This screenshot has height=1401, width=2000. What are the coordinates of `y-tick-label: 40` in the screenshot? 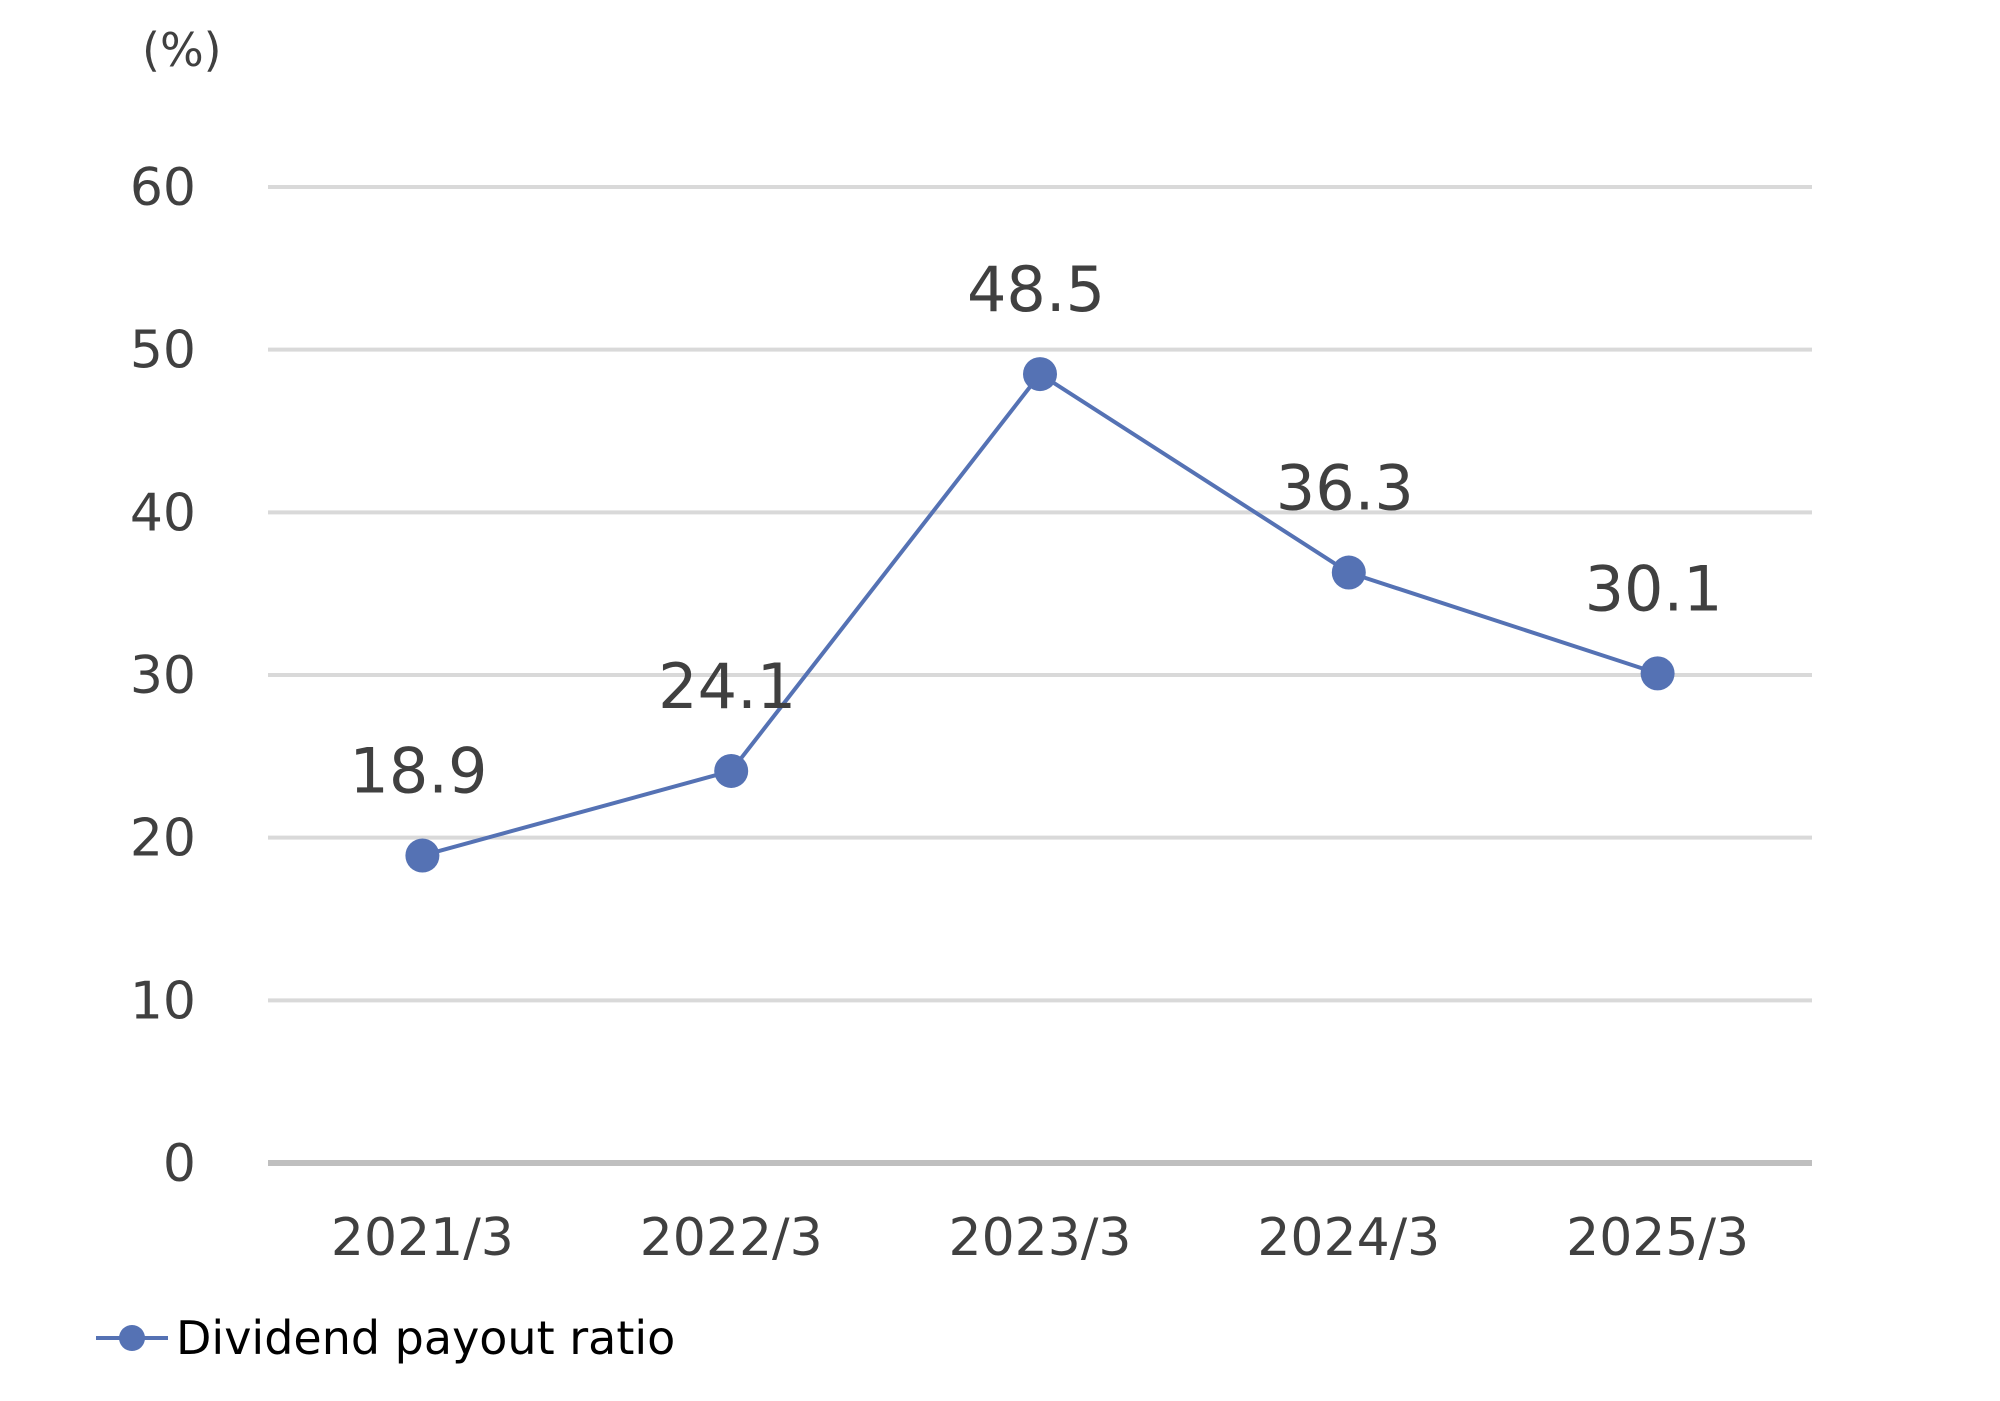 It's located at (163, 513).